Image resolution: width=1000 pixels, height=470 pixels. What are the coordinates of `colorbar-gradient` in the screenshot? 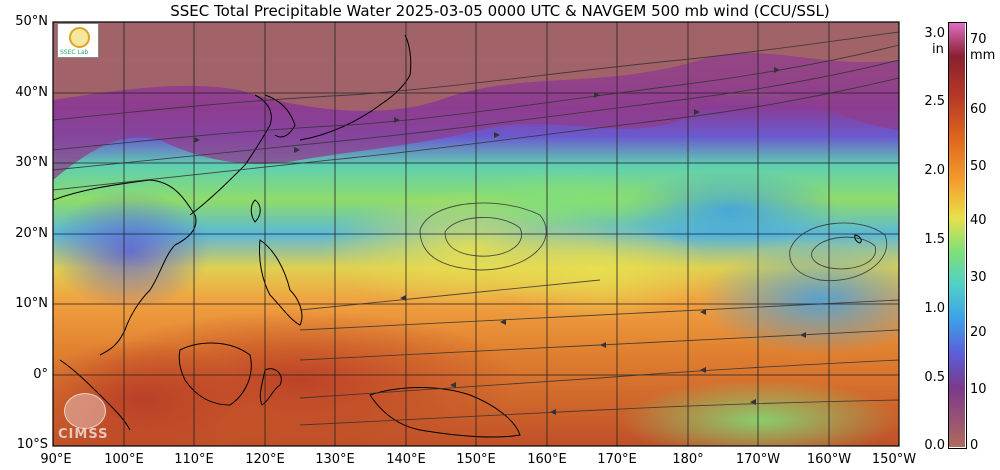 It's located at (956, 234).